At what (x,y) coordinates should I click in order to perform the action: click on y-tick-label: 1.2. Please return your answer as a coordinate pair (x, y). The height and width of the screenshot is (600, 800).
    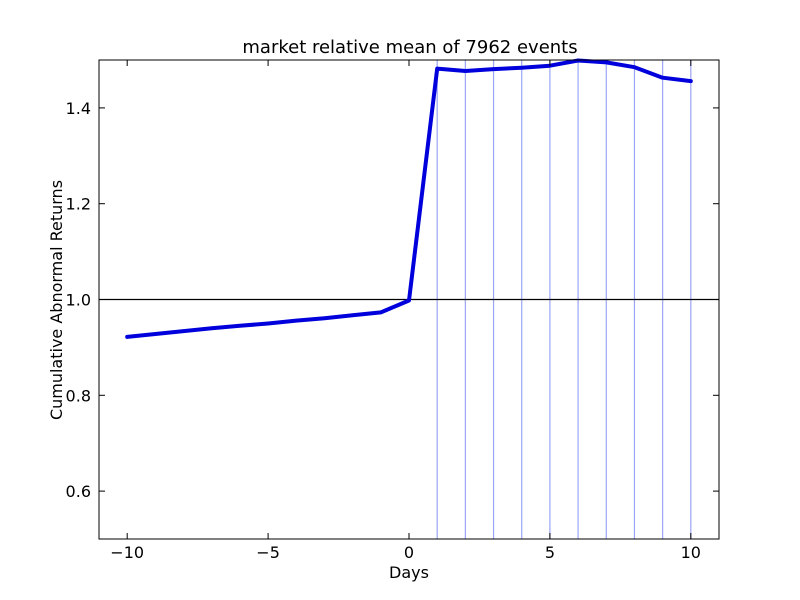
    Looking at the image, I should click on (78, 204).